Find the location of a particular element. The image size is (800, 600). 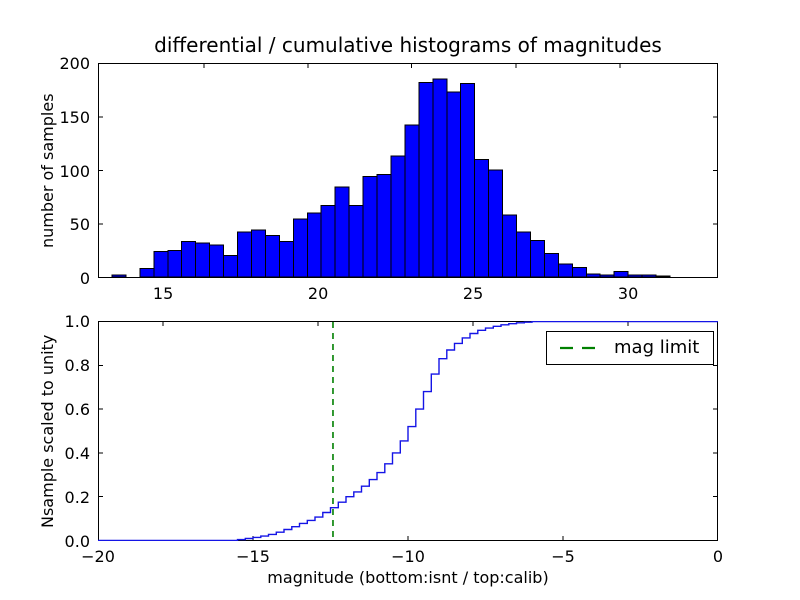

top-ytick-label: 150 is located at coordinates (74, 117).